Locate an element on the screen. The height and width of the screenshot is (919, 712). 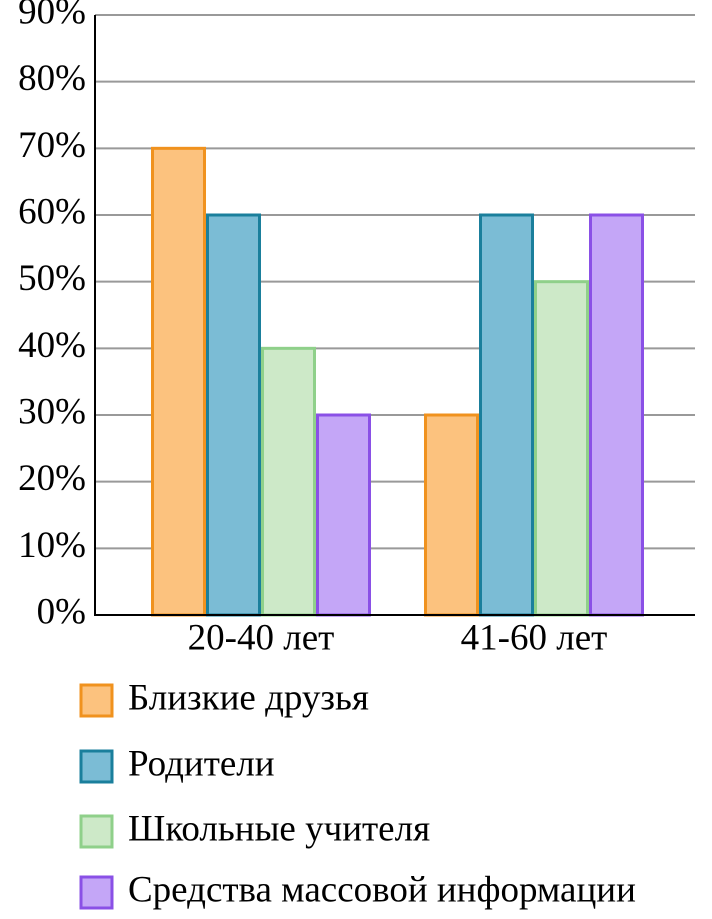
x-tick-label: 20-40 лет is located at coordinates (261, 637).